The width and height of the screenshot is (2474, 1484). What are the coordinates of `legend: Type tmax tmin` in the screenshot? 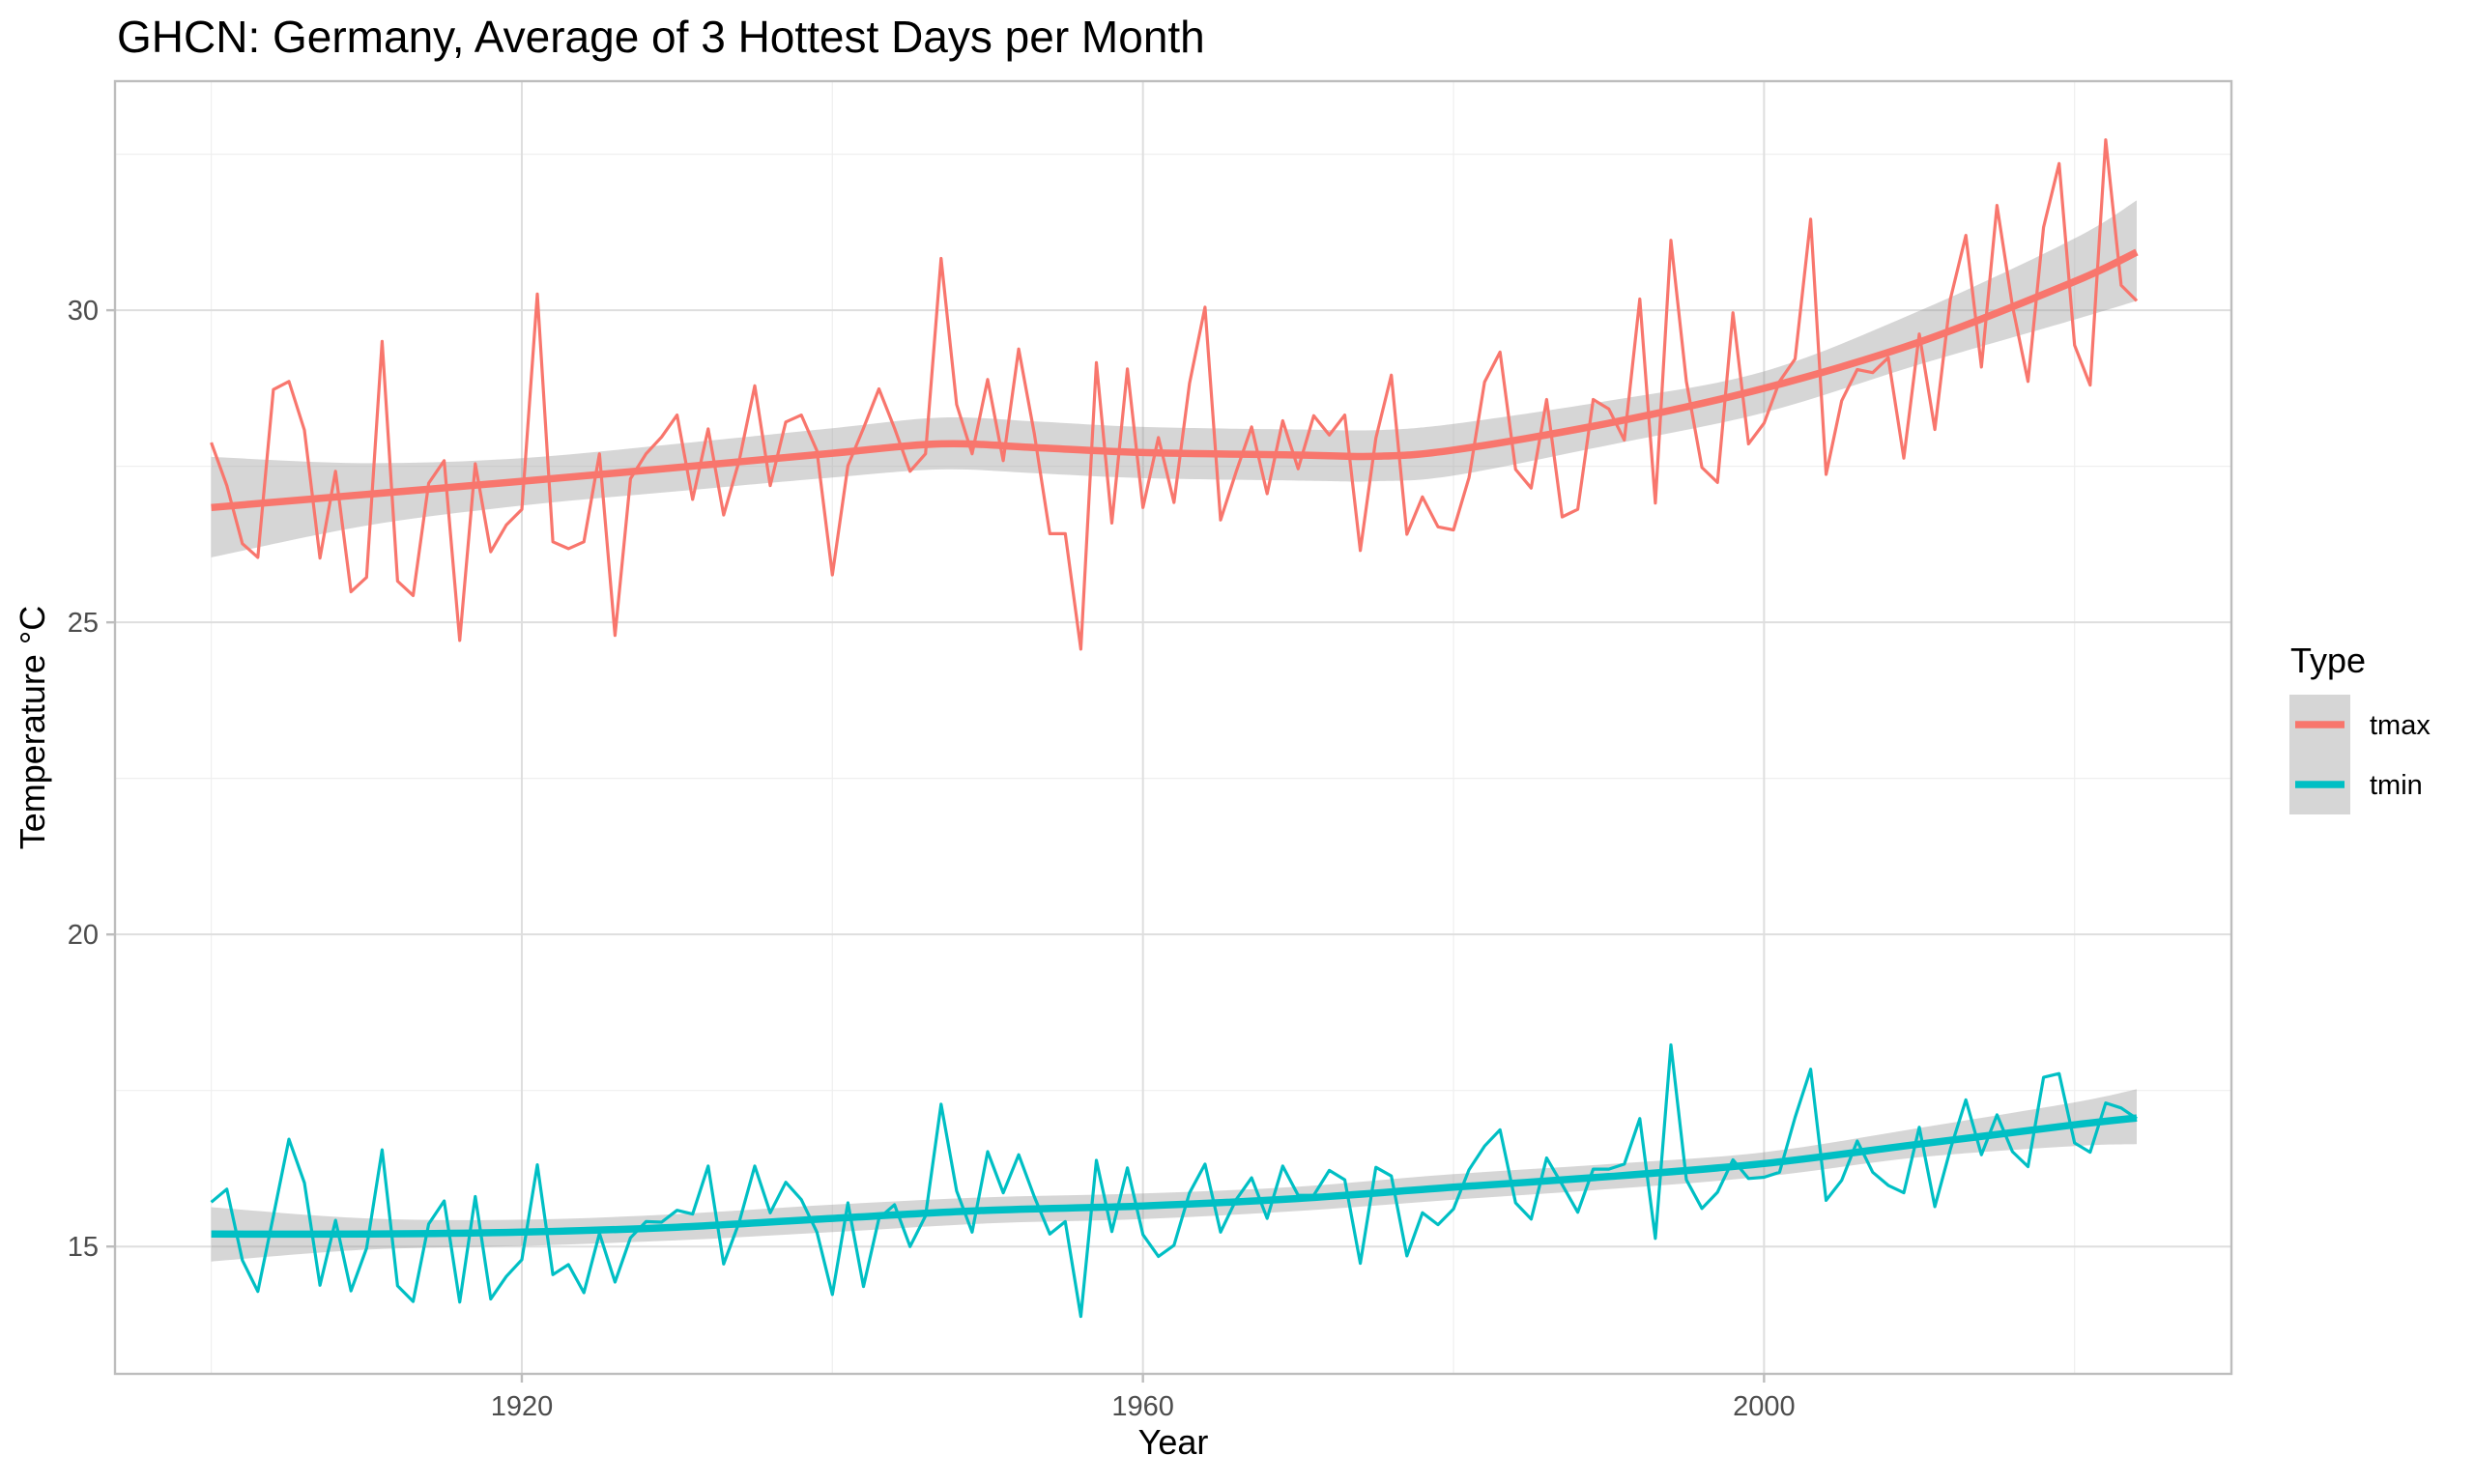 It's located at (2360, 727).